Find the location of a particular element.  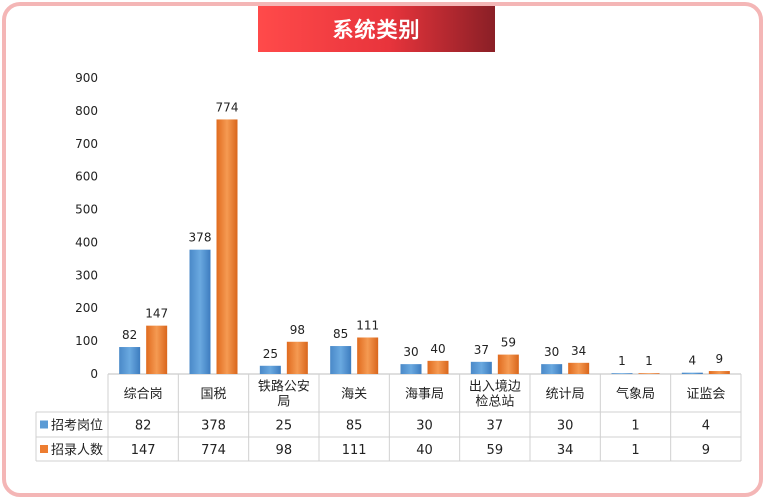

data-label: 774 is located at coordinates (227, 107).